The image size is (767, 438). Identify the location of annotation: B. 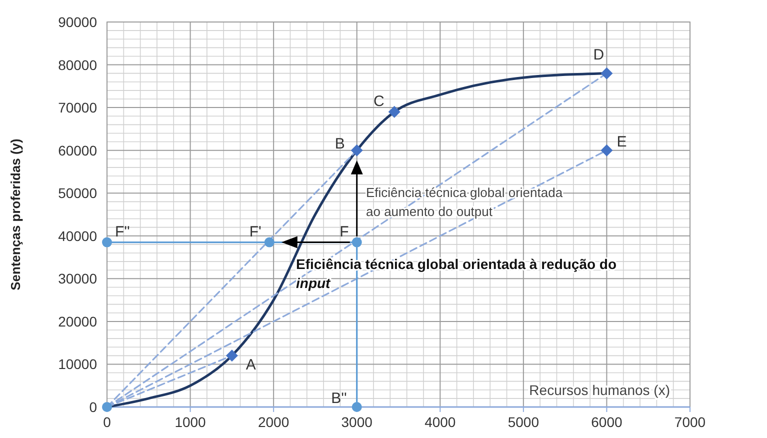
(339, 143).